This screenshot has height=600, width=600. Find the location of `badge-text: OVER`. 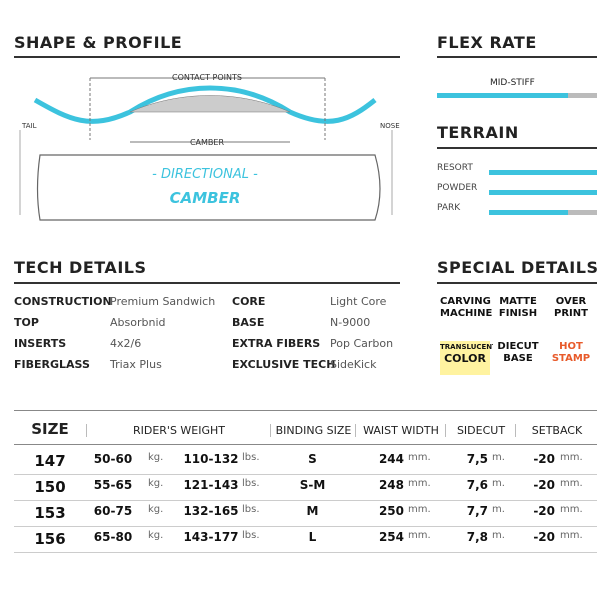

badge-text: OVER is located at coordinates (571, 301).